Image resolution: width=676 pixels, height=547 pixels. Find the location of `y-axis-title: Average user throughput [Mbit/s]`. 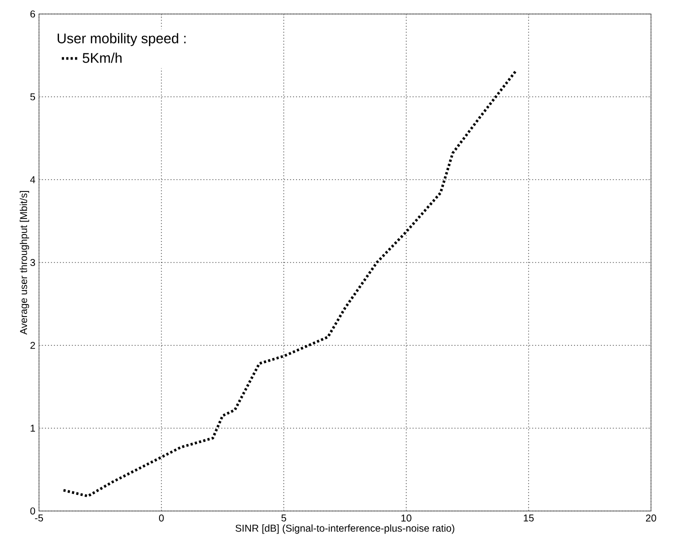

y-axis-title: Average user throughput [Mbit/s] is located at coordinates (25, 263).